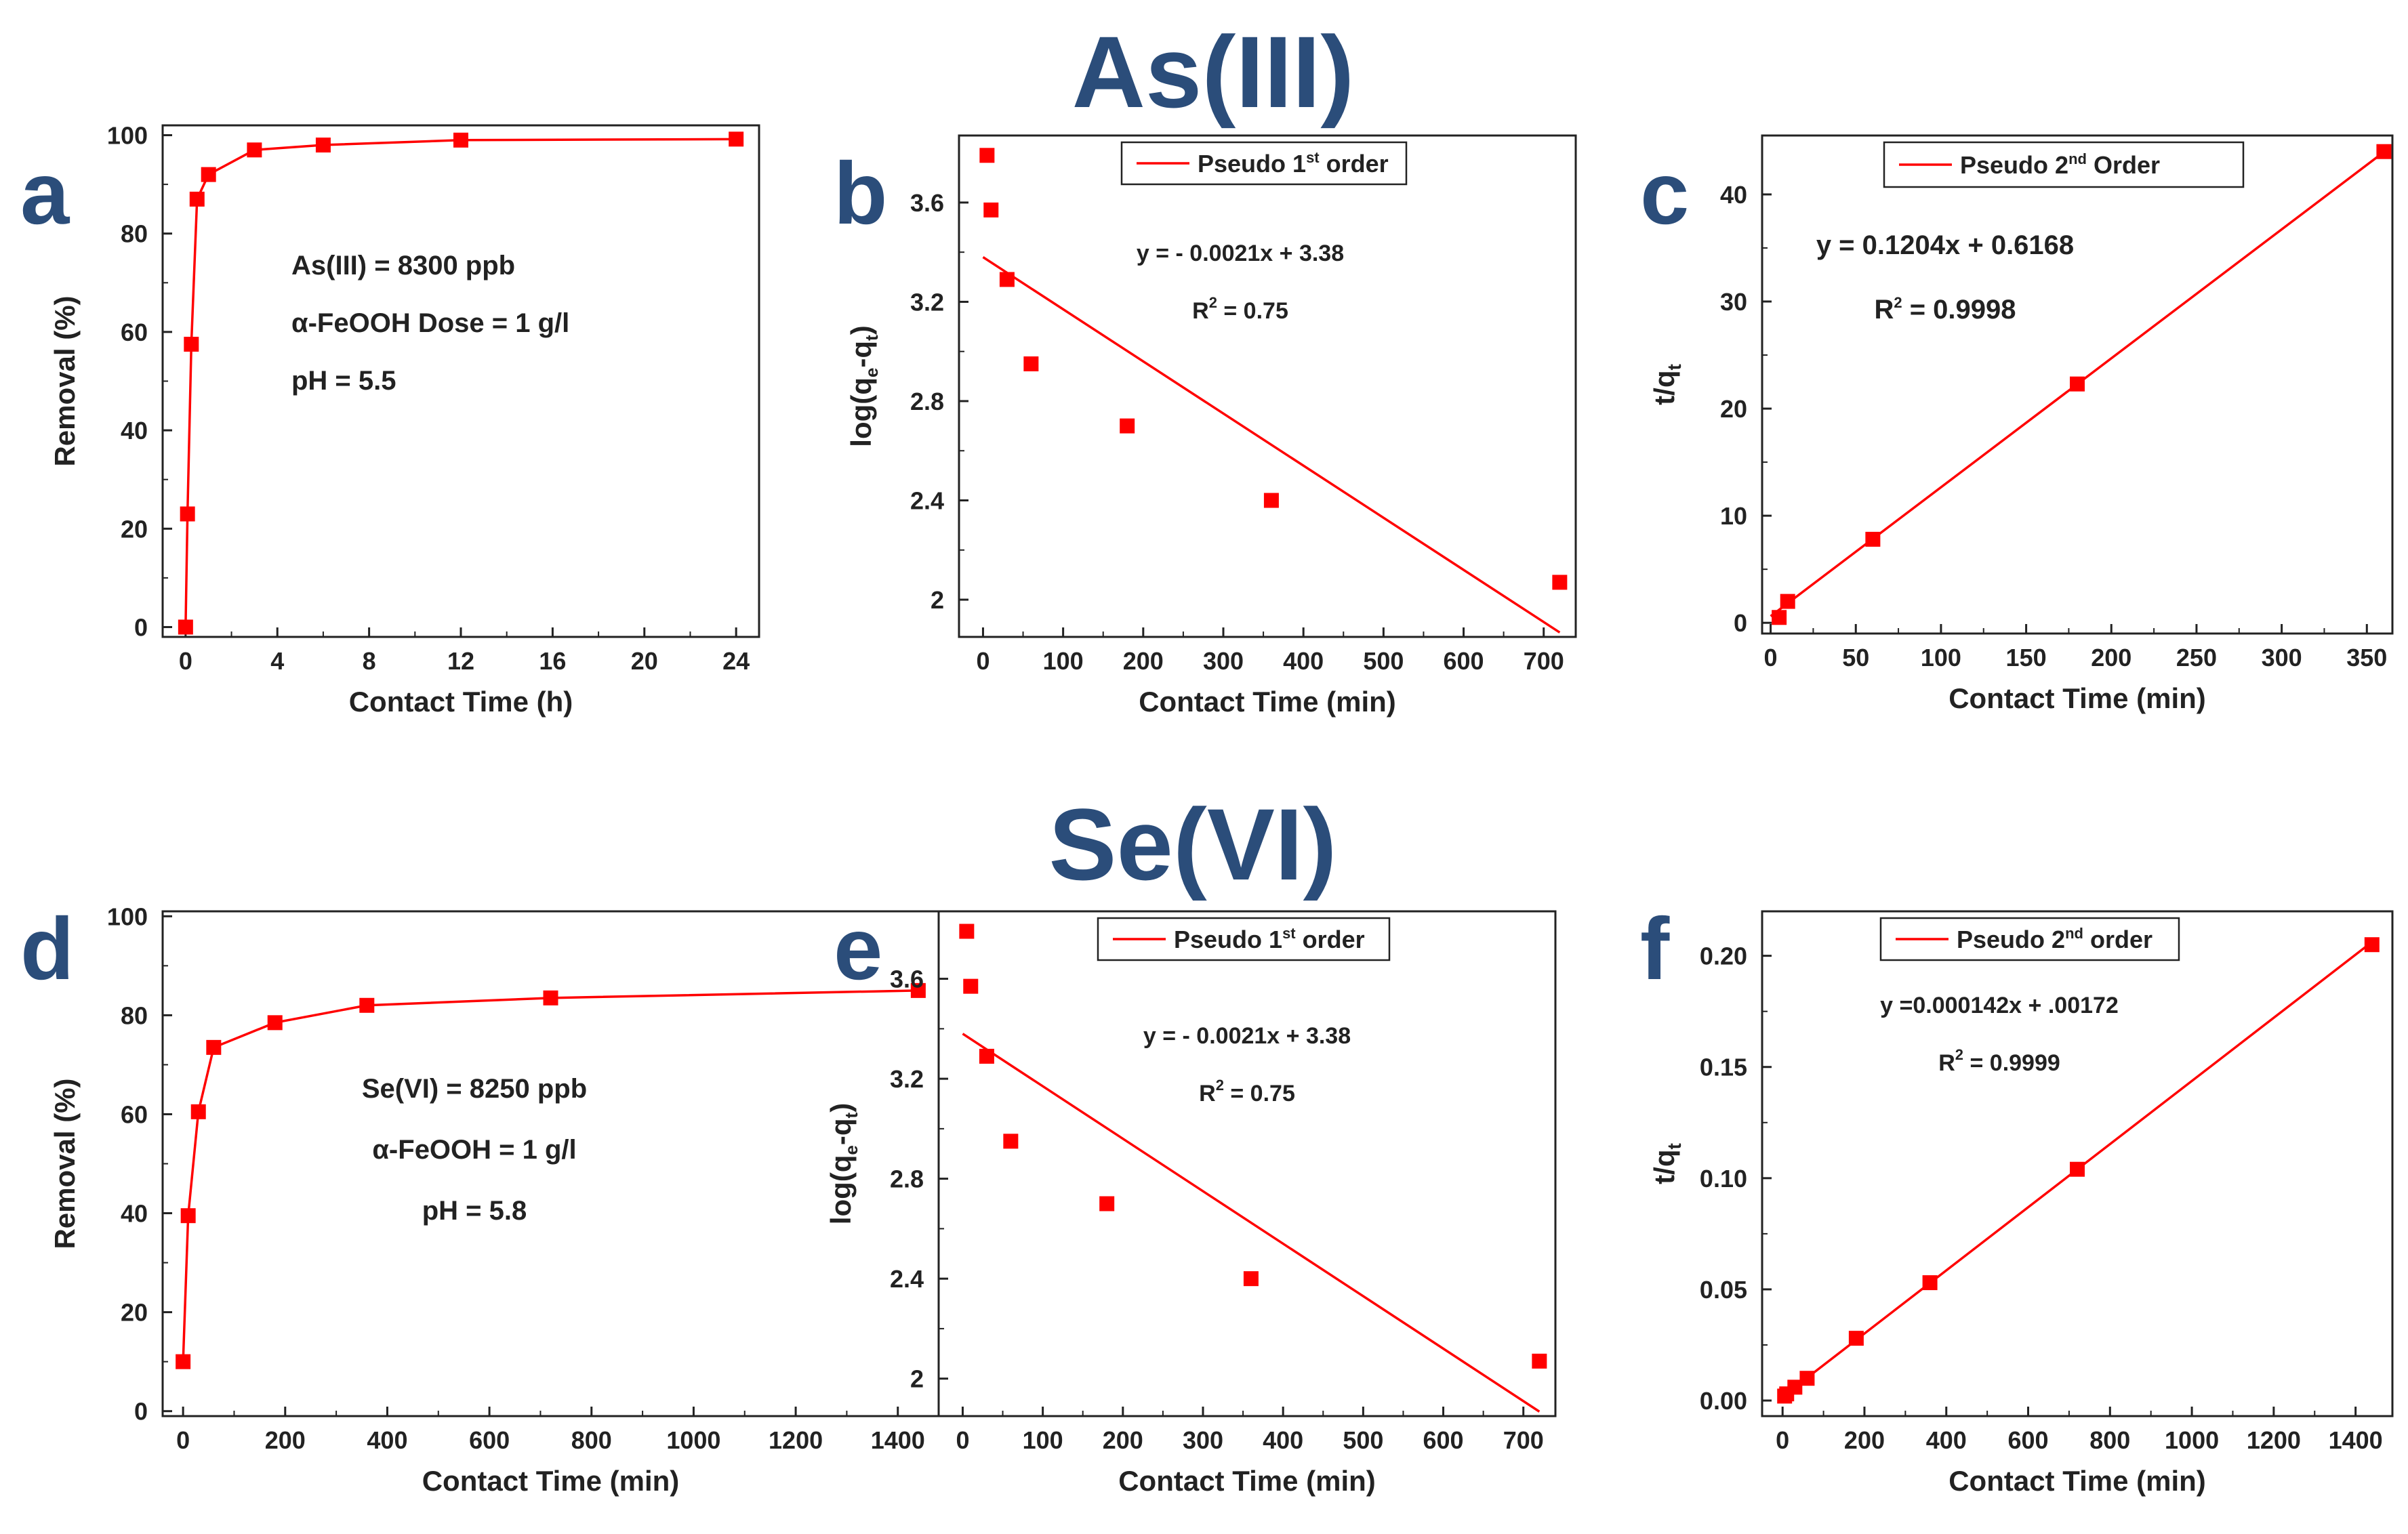 The image size is (2408, 1534). What do you see at coordinates (474, 1211) in the screenshot?
I see `annotation: pH = 5.8` at bounding box center [474, 1211].